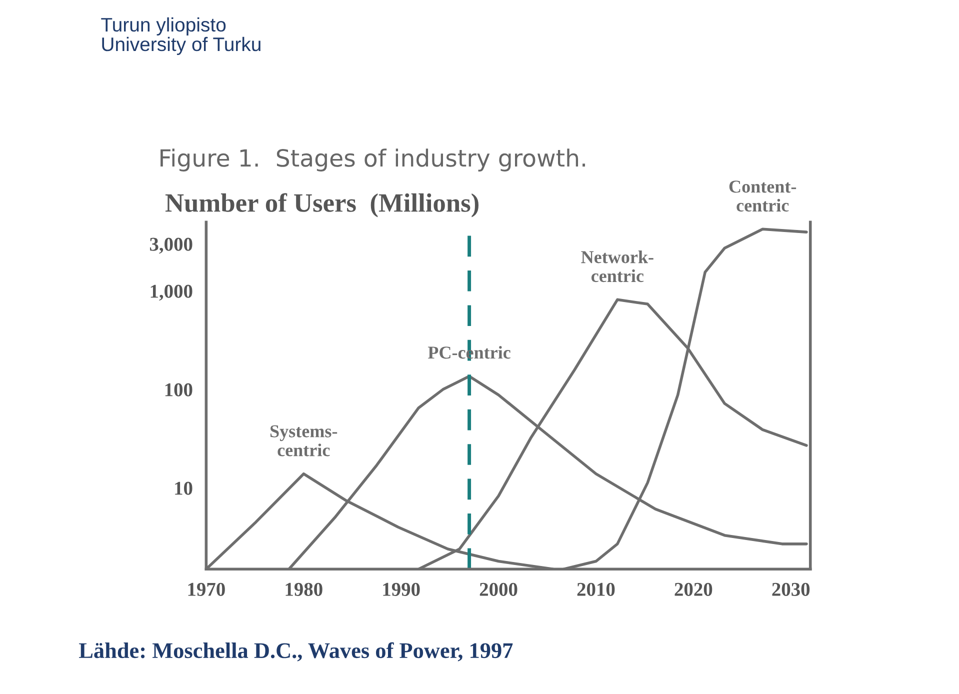 Image resolution: width=959 pixels, height=694 pixels. I want to click on x-tick-label: 1970, so click(206, 589).